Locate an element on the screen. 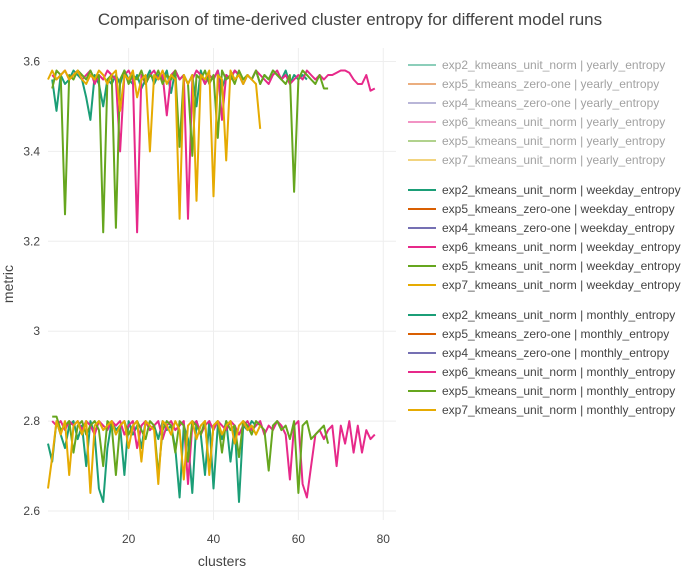  legend-item: exp5_kmeans_unit_norm | yearly_entropy is located at coordinates (536, 141).